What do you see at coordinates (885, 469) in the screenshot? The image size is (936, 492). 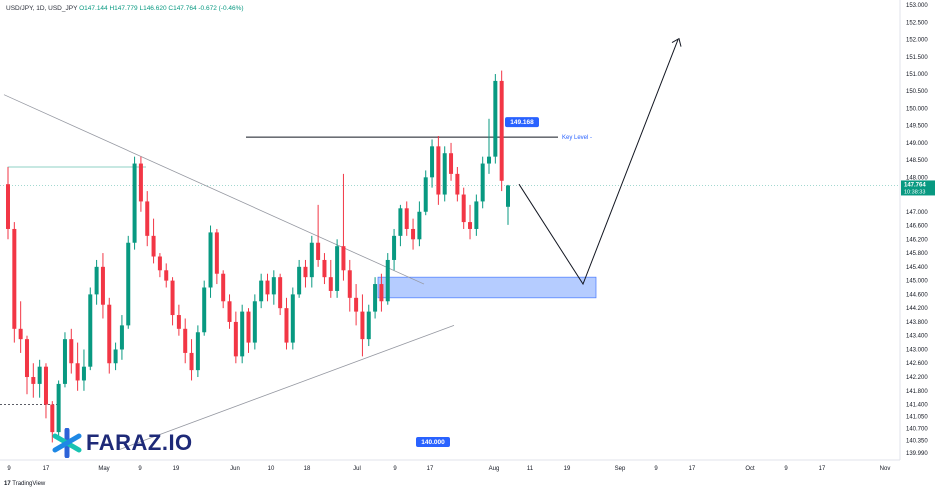 I see `x-tick-label: Nov` at bounding box center [885, 469].